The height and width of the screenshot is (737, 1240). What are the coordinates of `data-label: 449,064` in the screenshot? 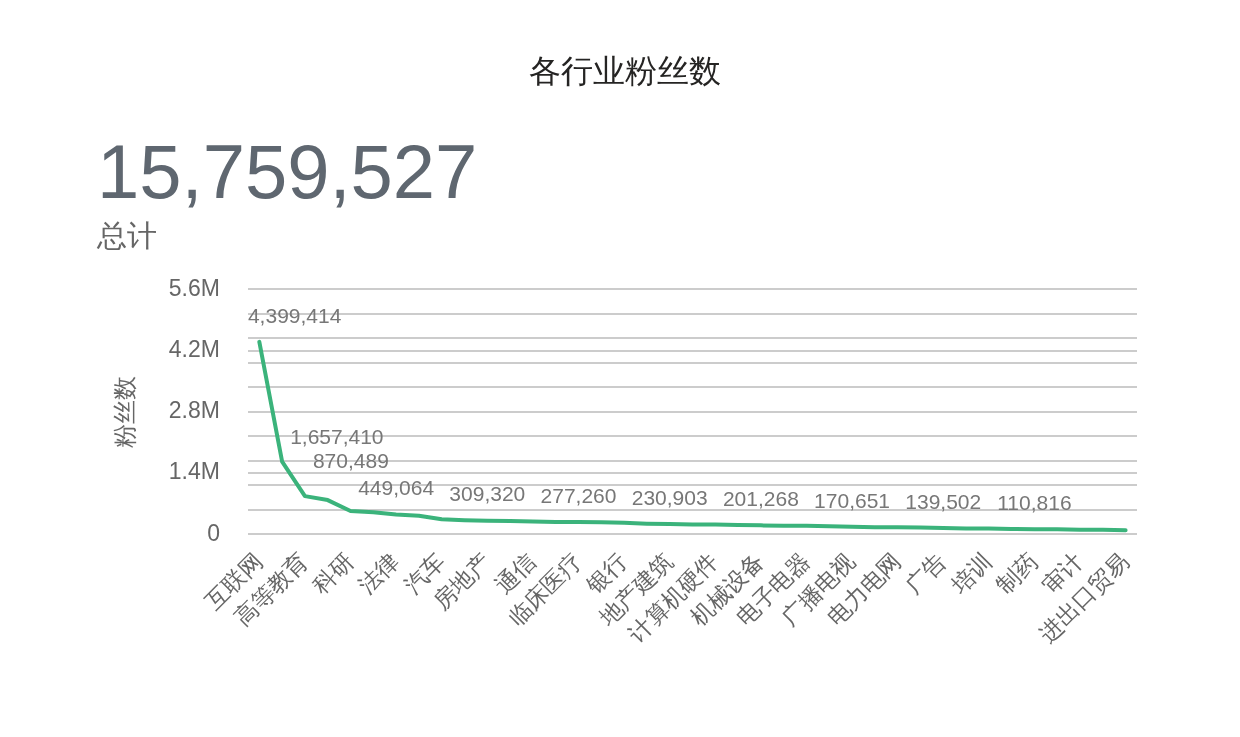 It's located at (396, 488).